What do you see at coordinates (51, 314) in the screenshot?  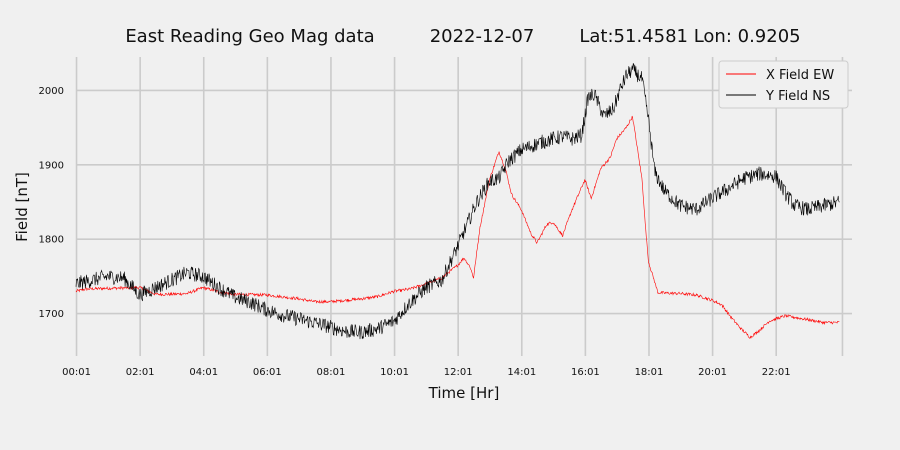 I see `y-tick-label: 1700` at bounding box center [51, 314].